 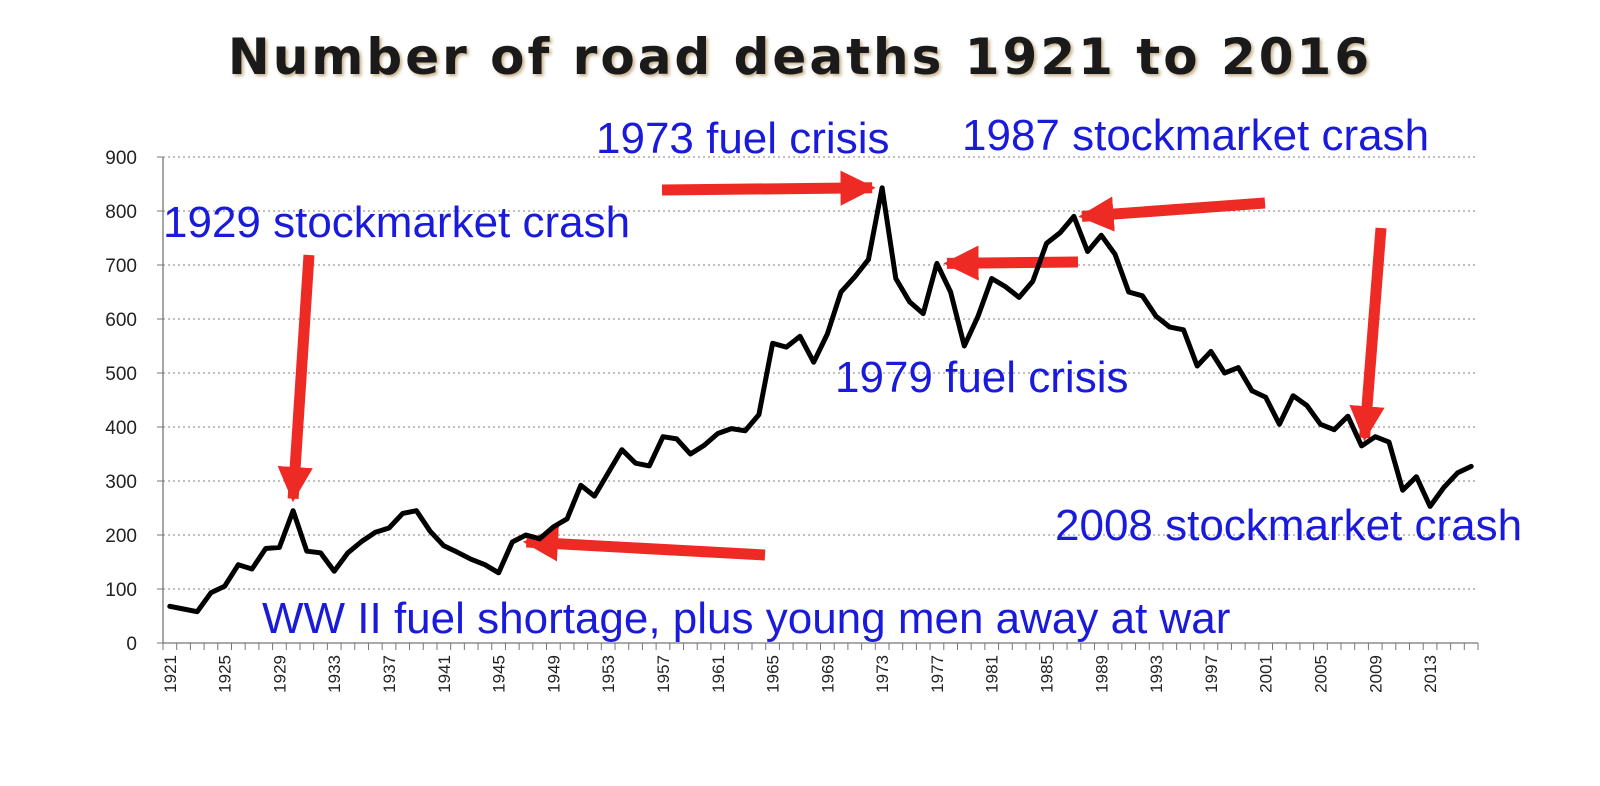 I want to click on y-tick-label: 500, so click(x=121, y=374).